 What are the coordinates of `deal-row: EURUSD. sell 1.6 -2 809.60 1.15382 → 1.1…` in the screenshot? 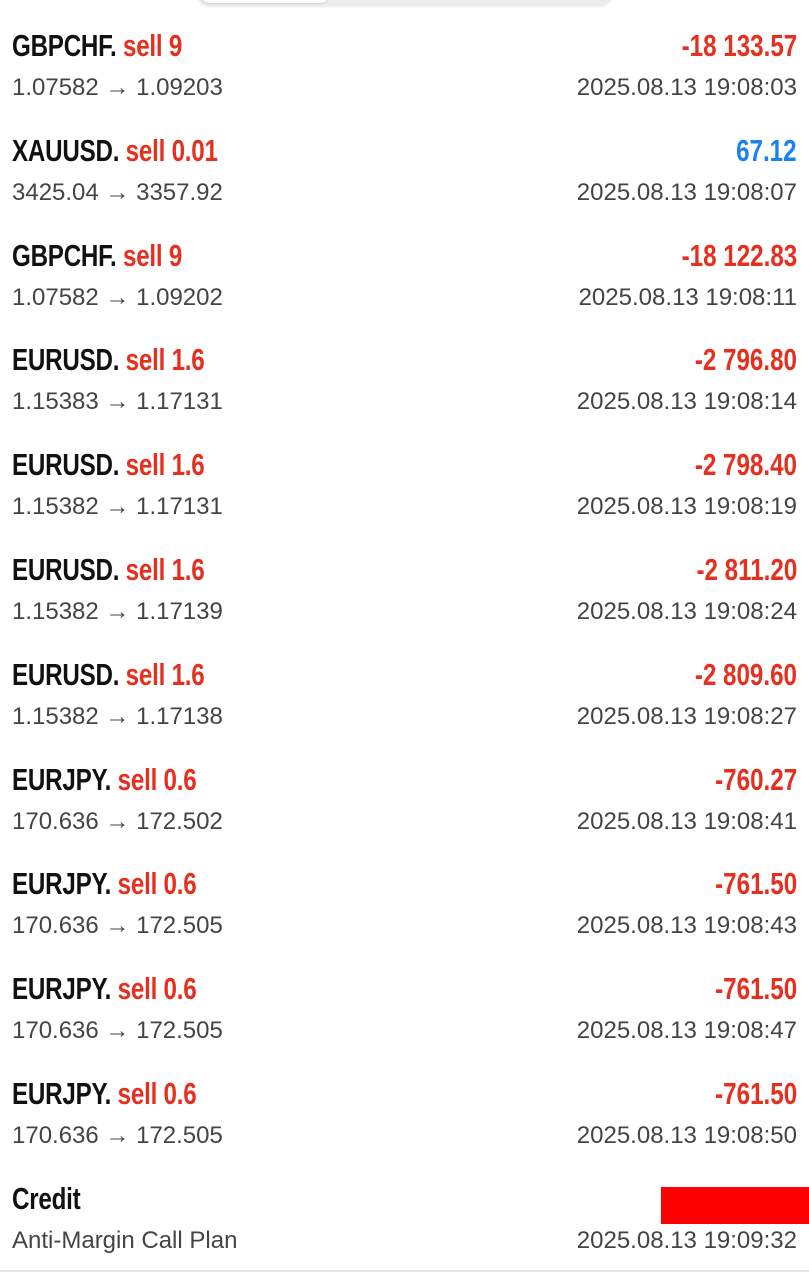 It's located at (404, 703).